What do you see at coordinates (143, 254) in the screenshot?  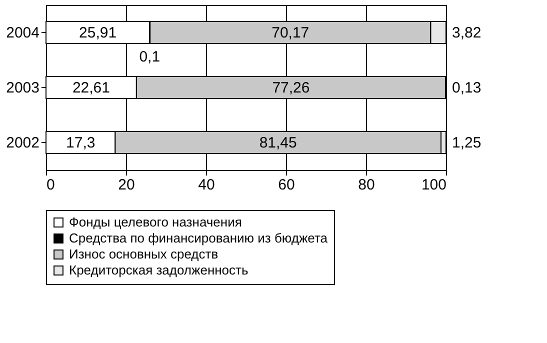 I see `legend-label: Износ основных средств` at bounding box center [143, 254].